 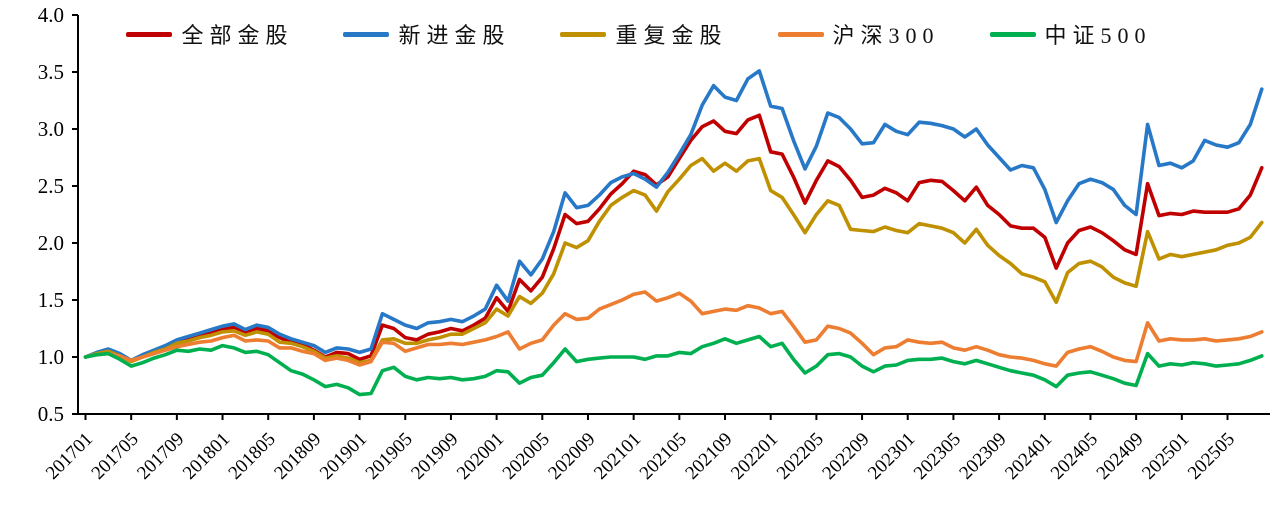 What do you see at coordinates (160, 456) in the screenshot?
I see `x-axis-label: 201709` at bounding box center [160, 456].